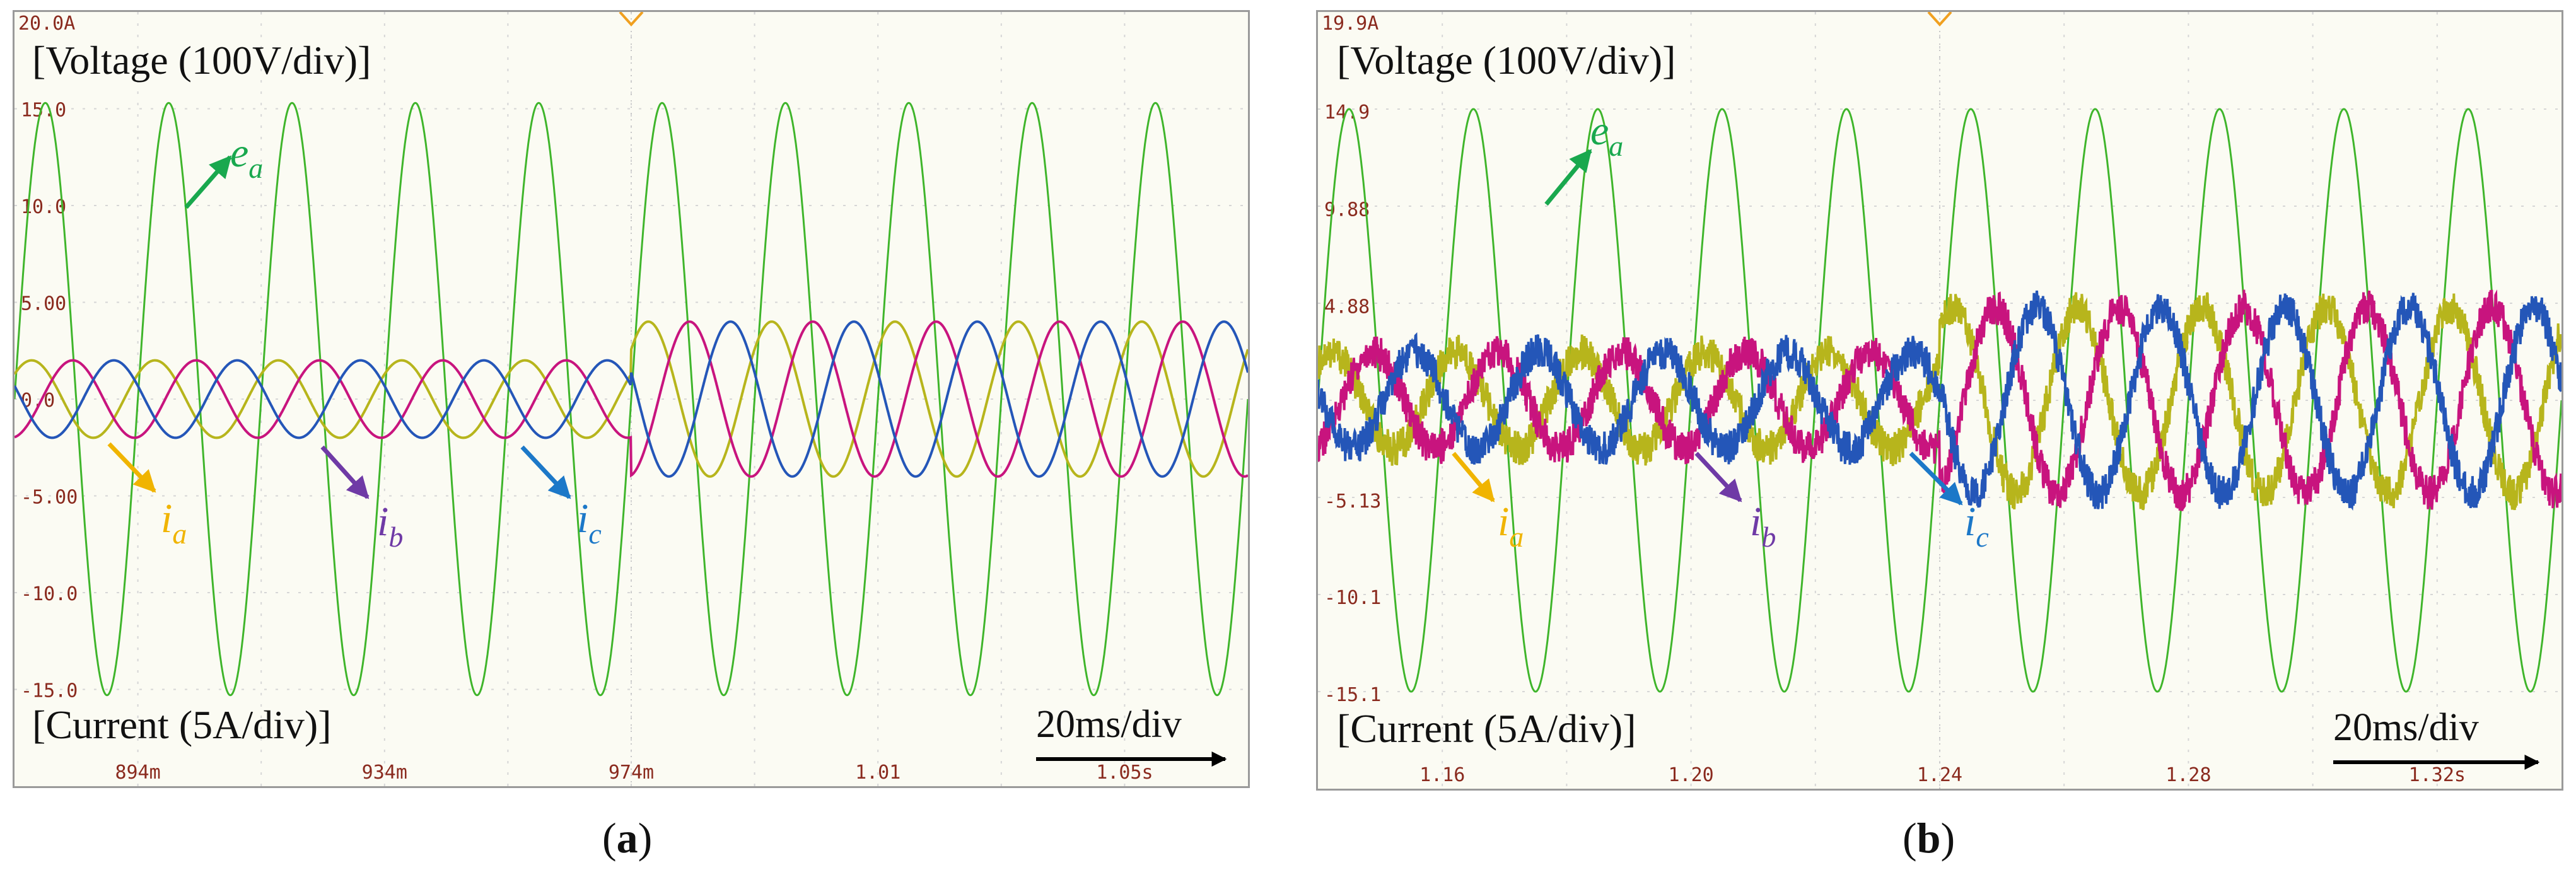  I want to click on x-tick-label: 1.28, so click(2188, 775).